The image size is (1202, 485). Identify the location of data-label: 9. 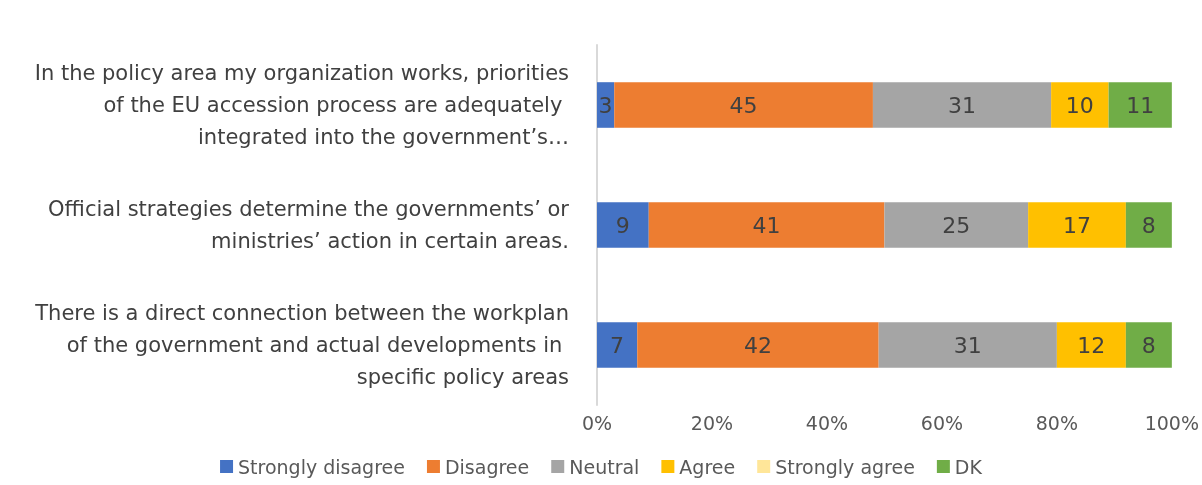
(622, 225).